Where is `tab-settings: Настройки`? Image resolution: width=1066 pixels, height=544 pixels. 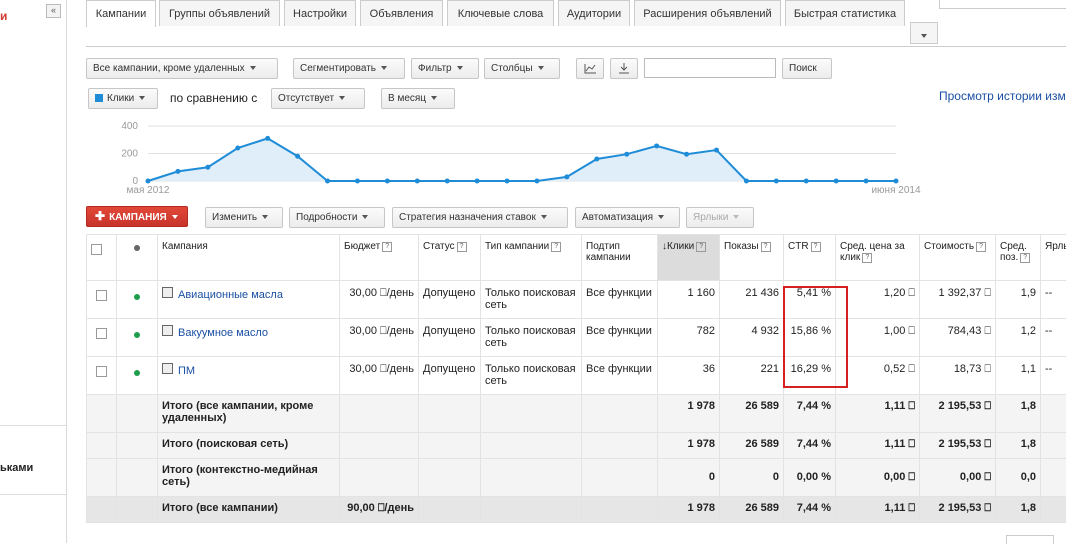 tab-settings: Настройки is located at coordinates (320, 13).